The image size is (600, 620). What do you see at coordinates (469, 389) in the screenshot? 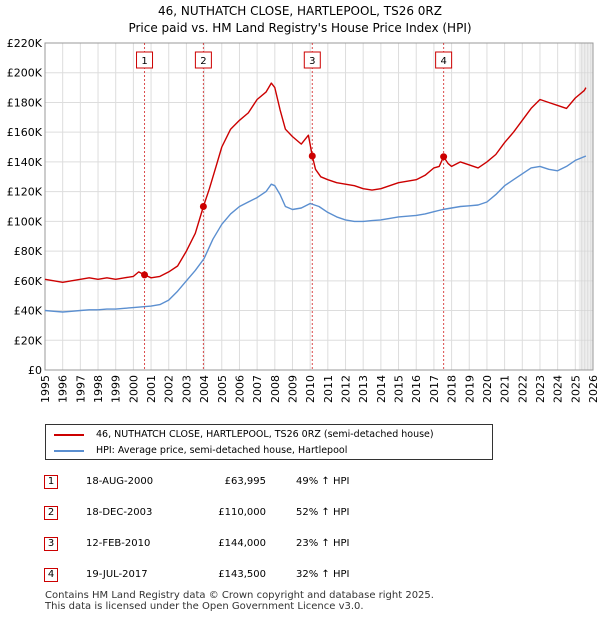
I see `x-tick-label: 2019` at bounding box center [469, 389].